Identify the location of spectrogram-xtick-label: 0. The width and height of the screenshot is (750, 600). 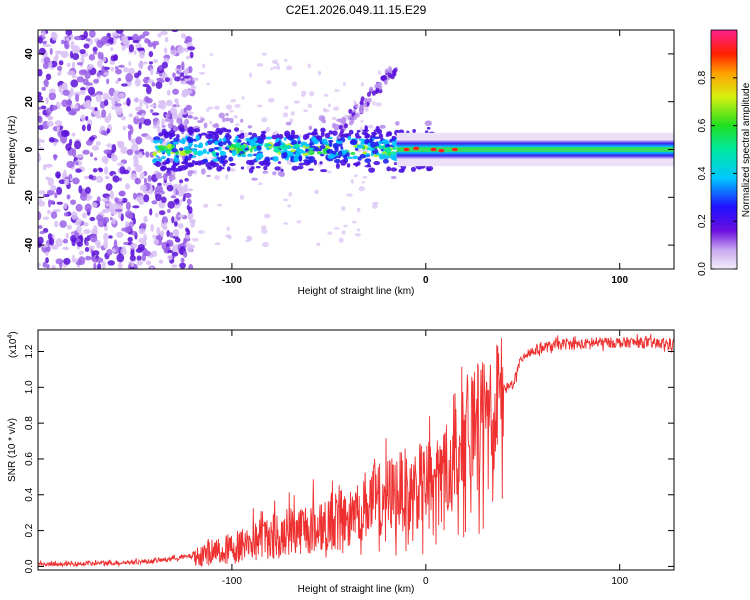
(426, 280).